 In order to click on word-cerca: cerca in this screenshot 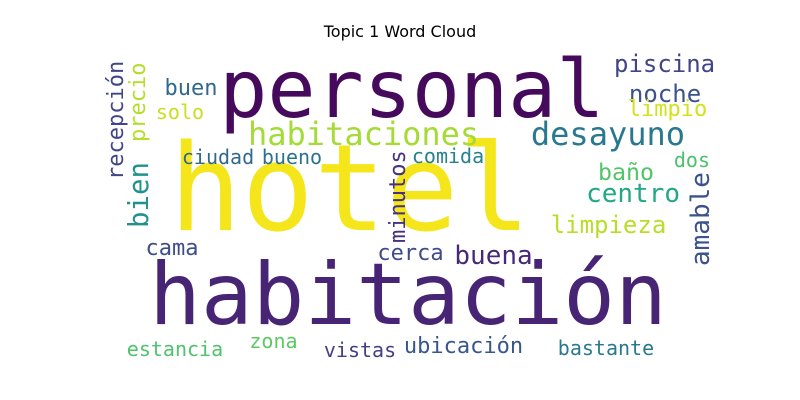, I will do `click(410, 253)`.